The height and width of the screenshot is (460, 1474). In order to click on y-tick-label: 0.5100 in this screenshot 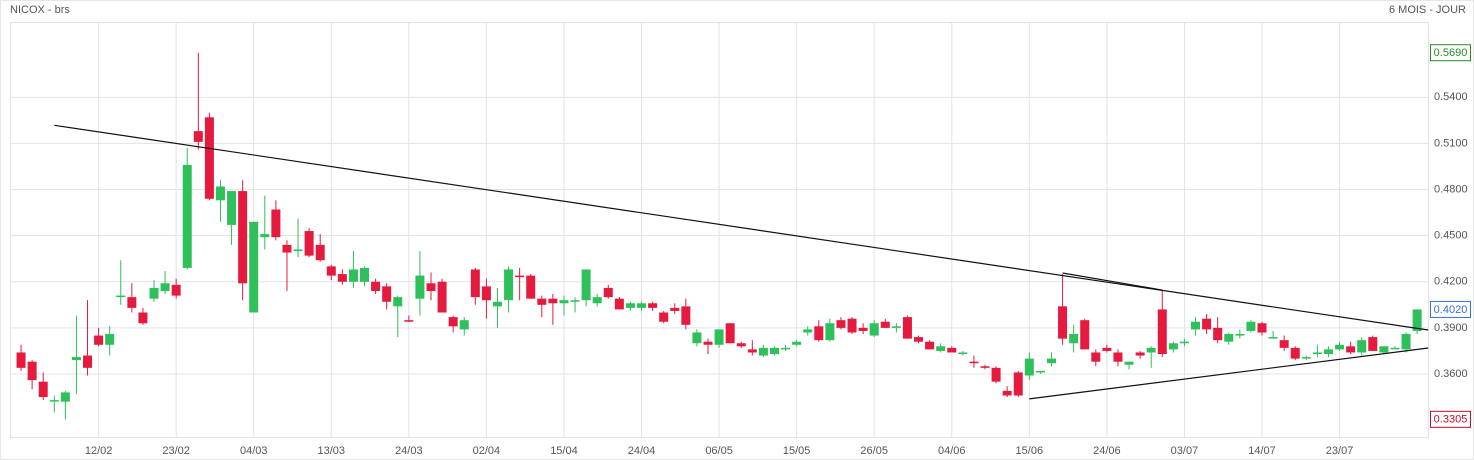, I will do `click(1451, 143)`.